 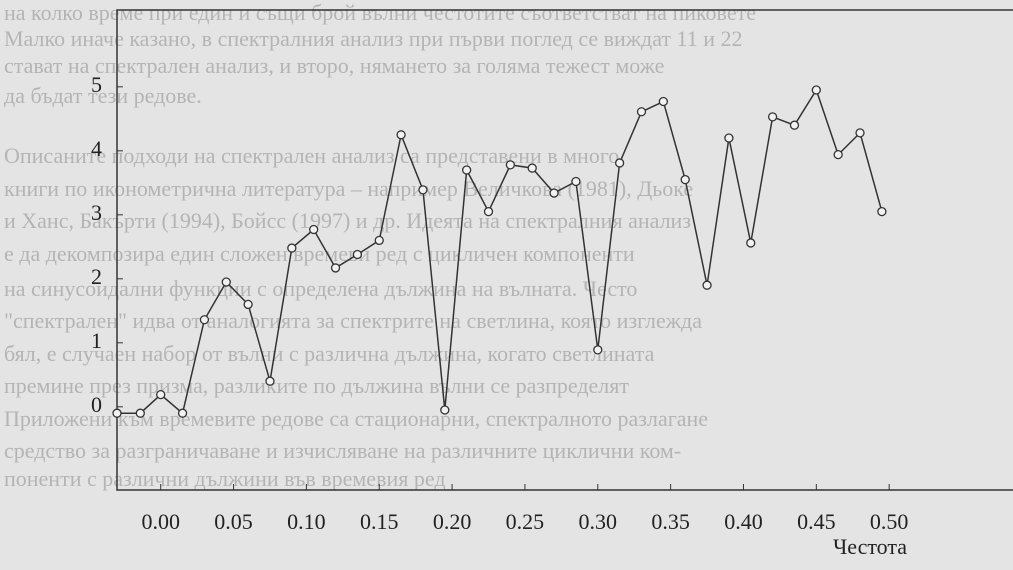 I want to click on x-tick-label: 0.45, so click(x=816, y=521).